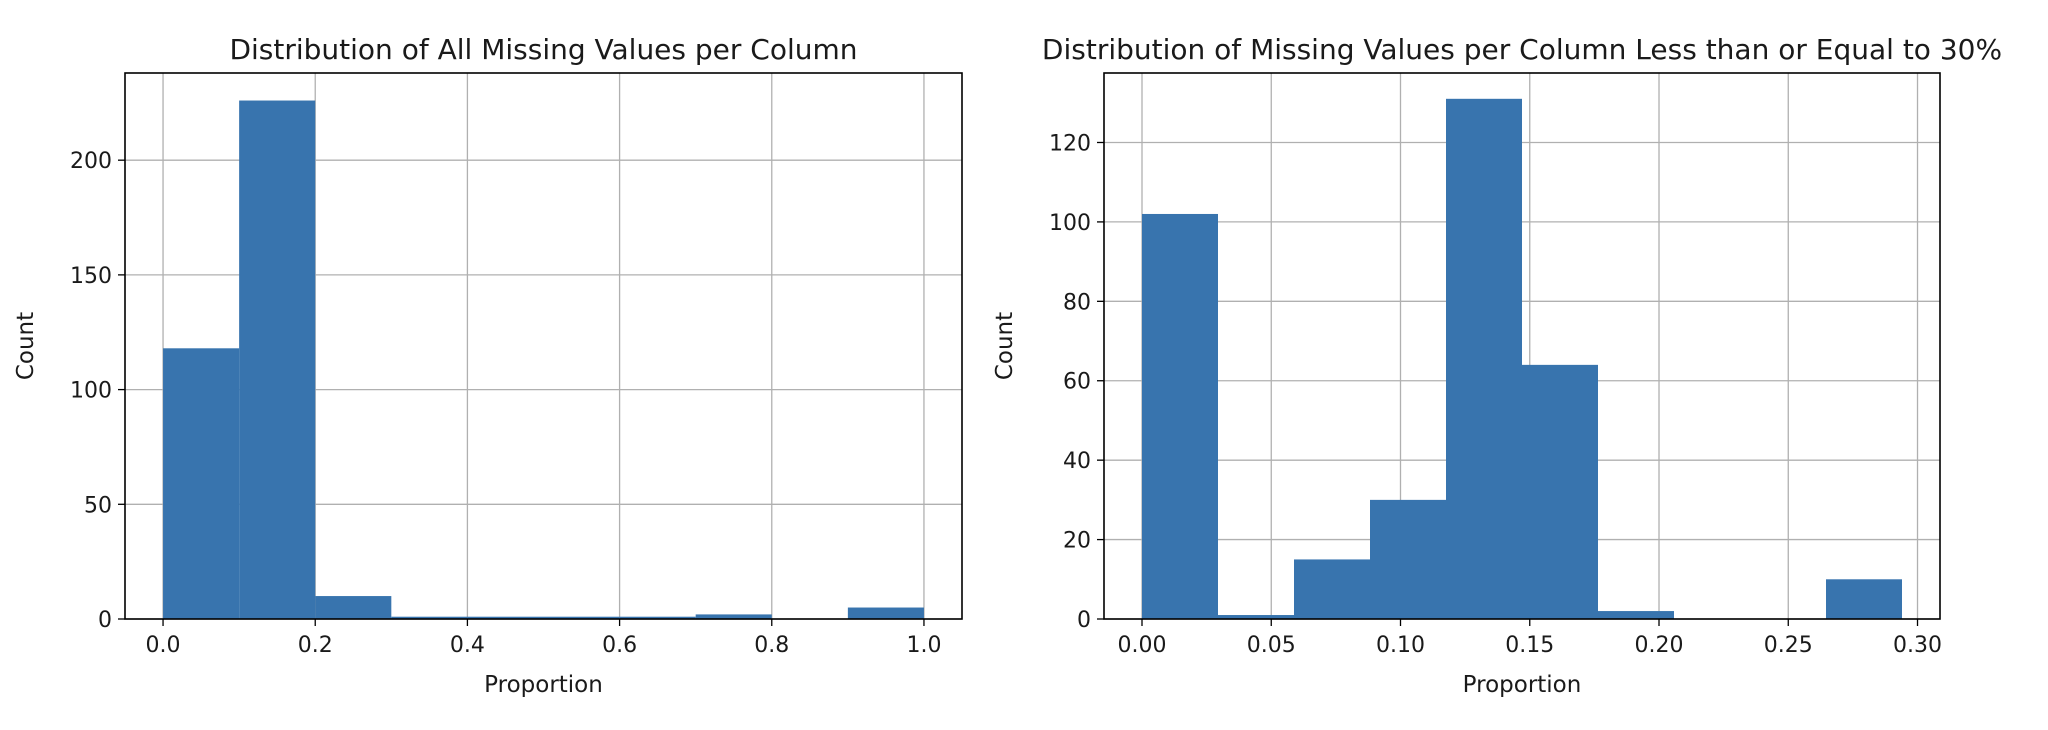  What do you see at coordinates (163, 645) in the screenshot?
I see `x-tick-label: 0.0` at bounding box center [163, 645].